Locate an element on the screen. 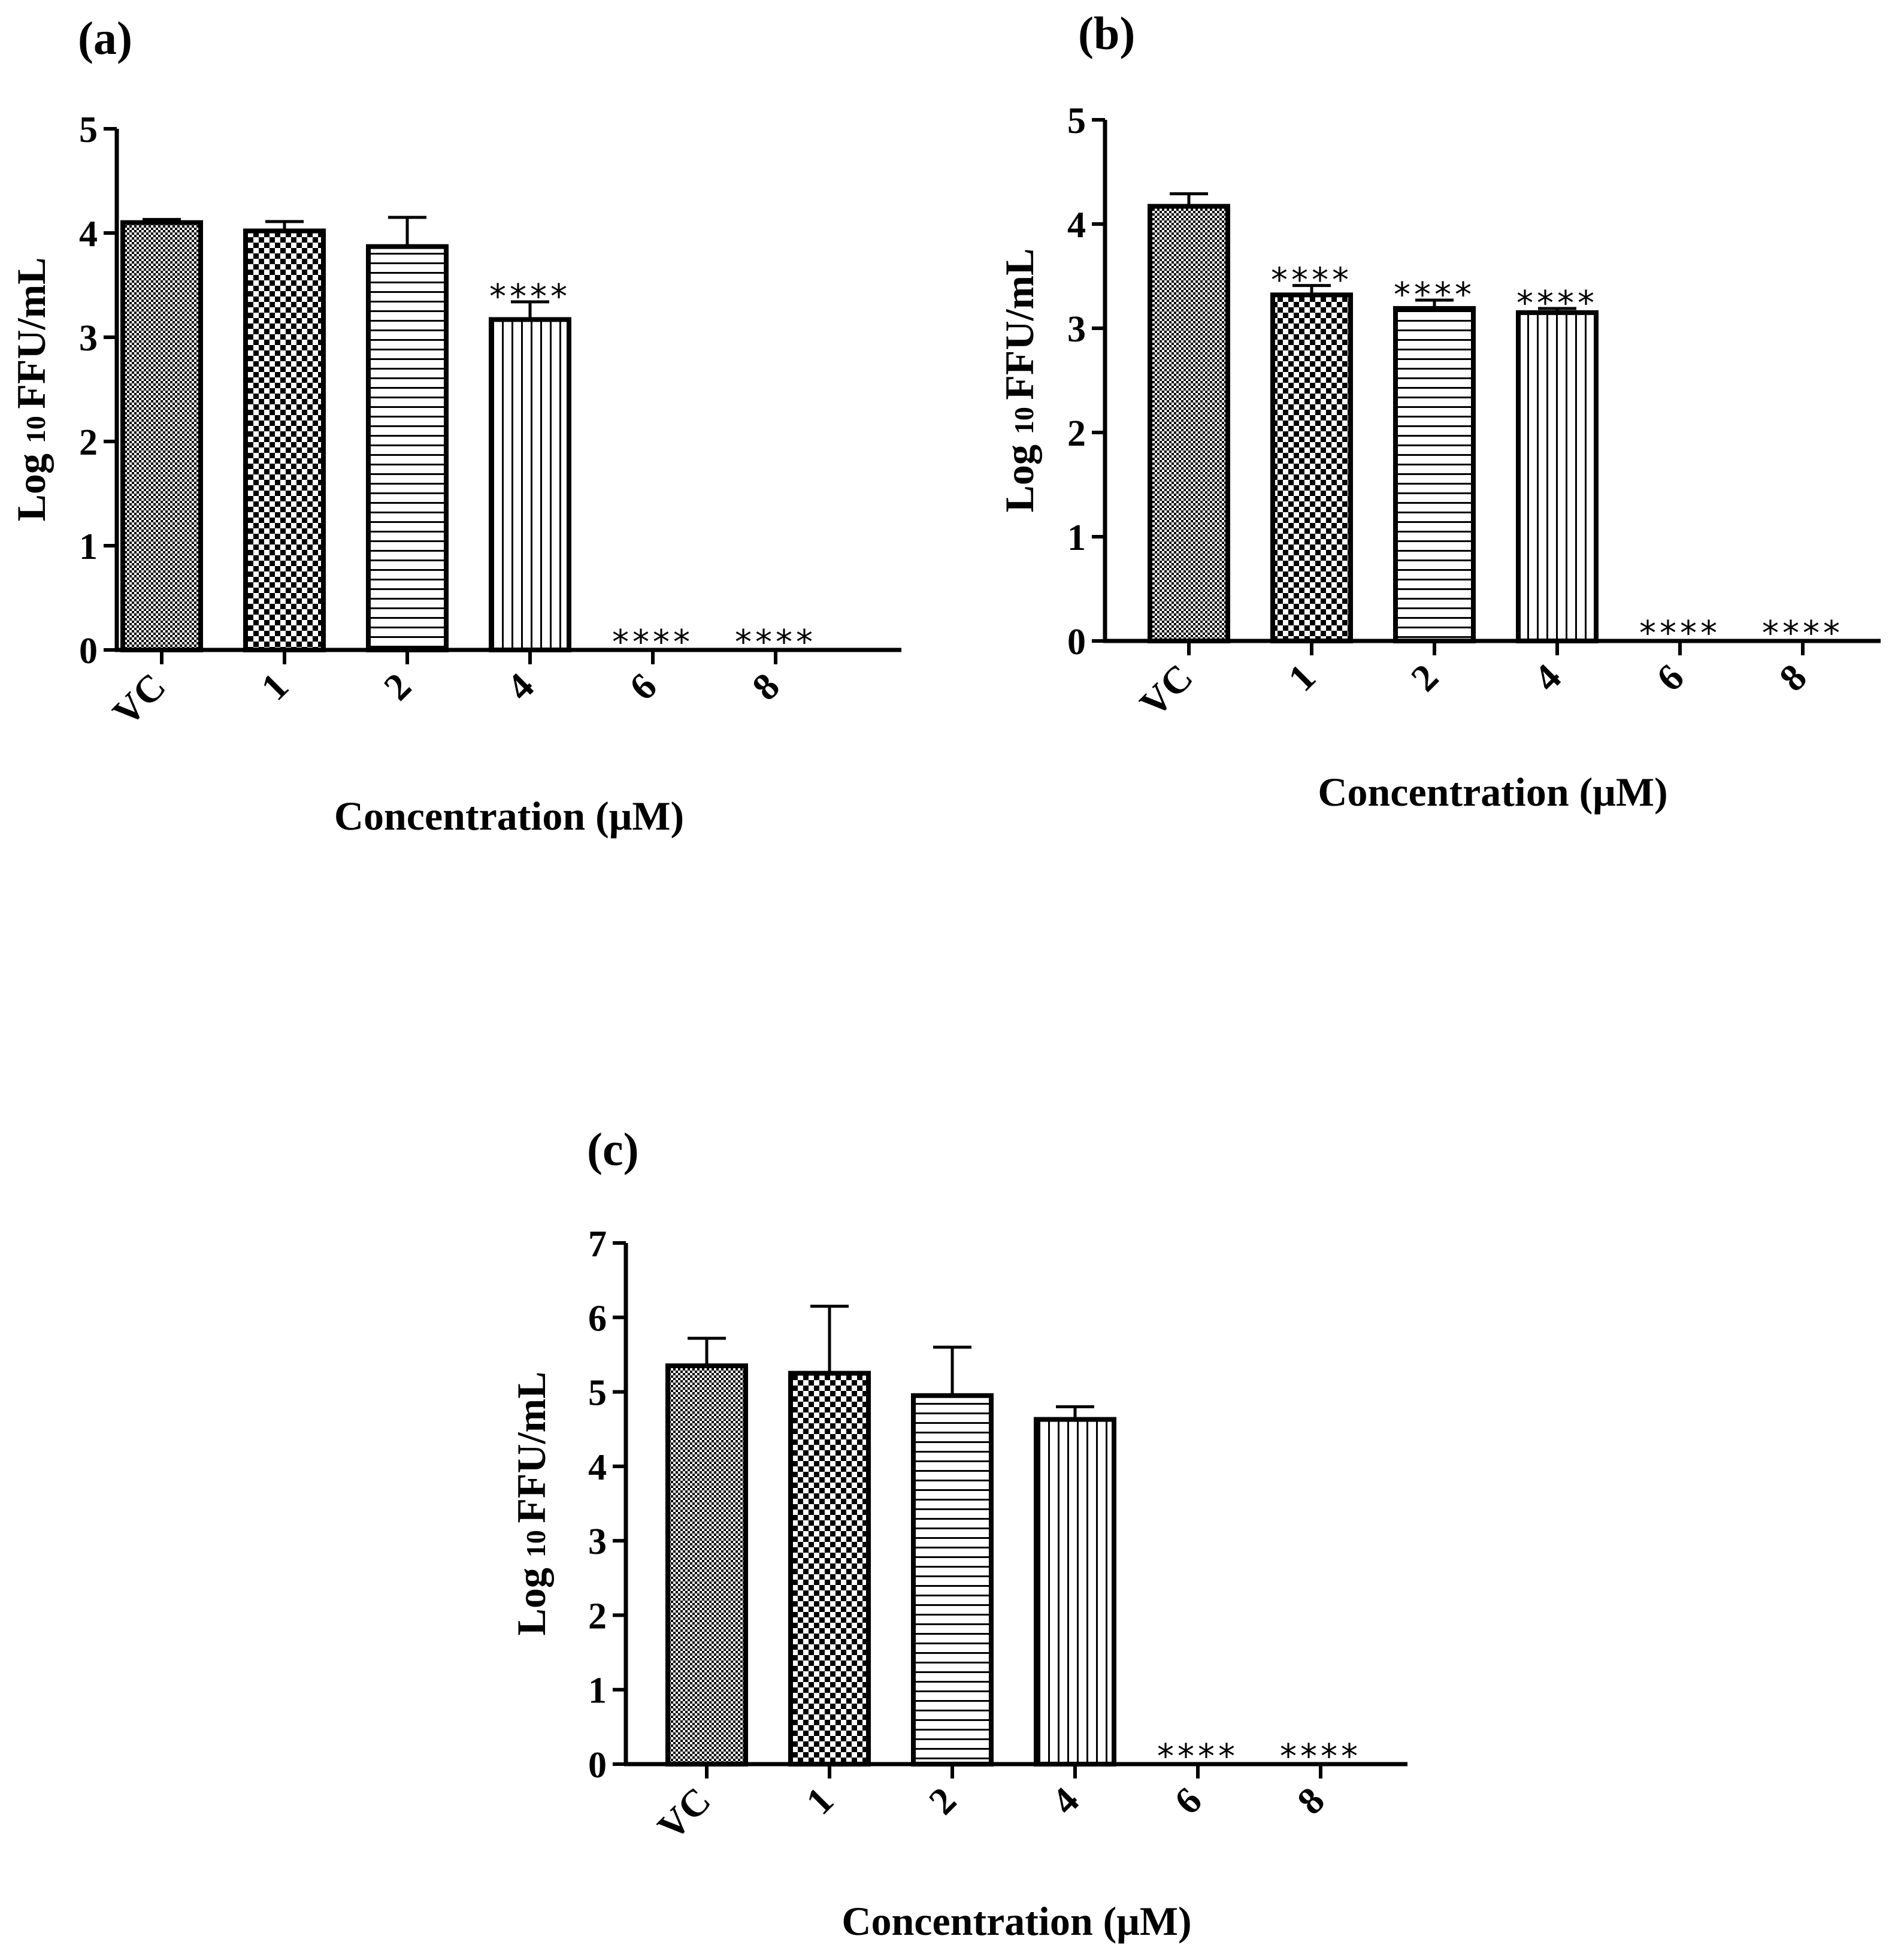 The image size is (1895, 1960). y-tick-label: 7 is located at coordinates (597, 1244).